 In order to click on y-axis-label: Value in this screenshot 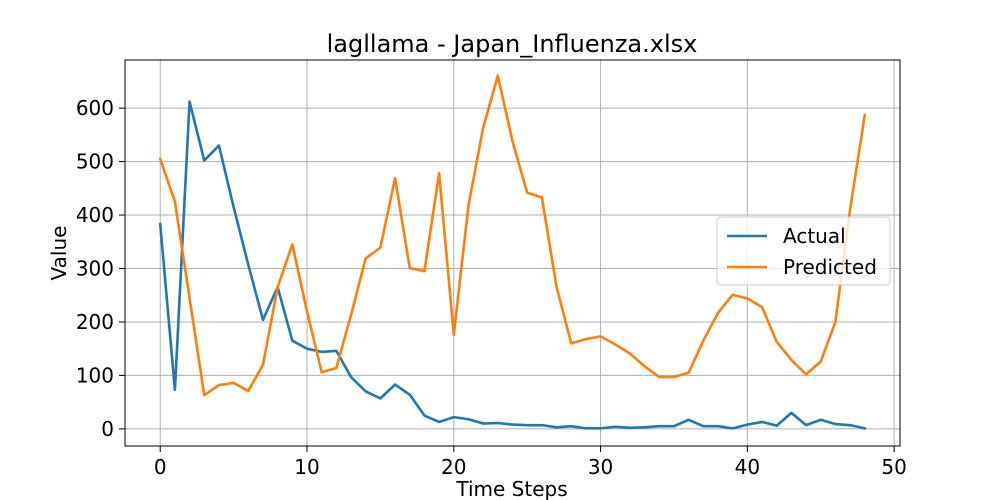, I will do `click(59, 253)`.